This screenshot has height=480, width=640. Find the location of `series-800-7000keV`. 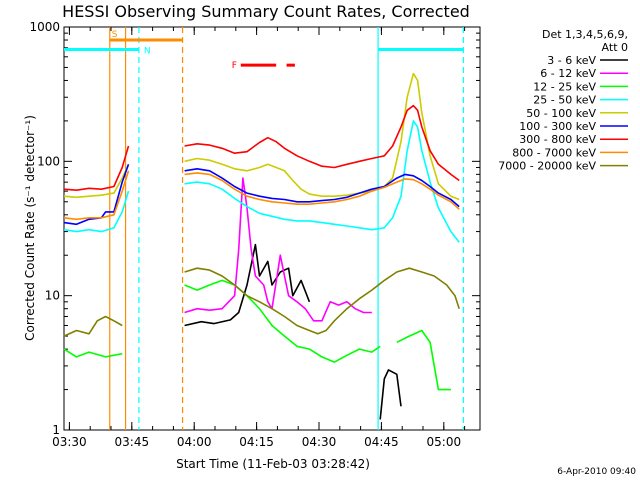

series-800-7000keV is located at coordinates (261, 195).